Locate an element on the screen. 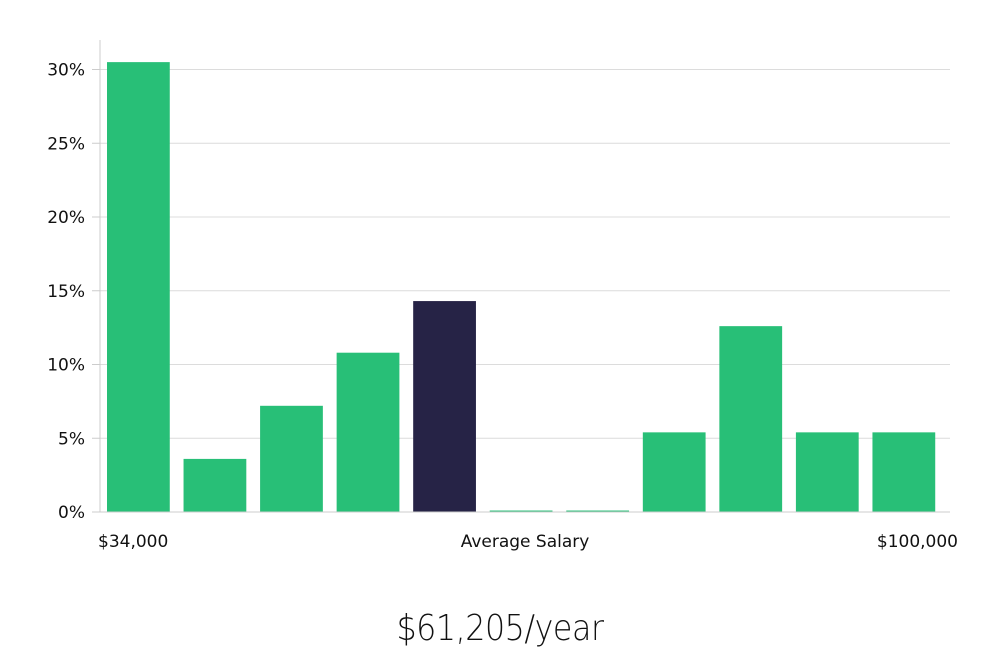  y-tick-label: 20% is located at coordinates (66, 218).